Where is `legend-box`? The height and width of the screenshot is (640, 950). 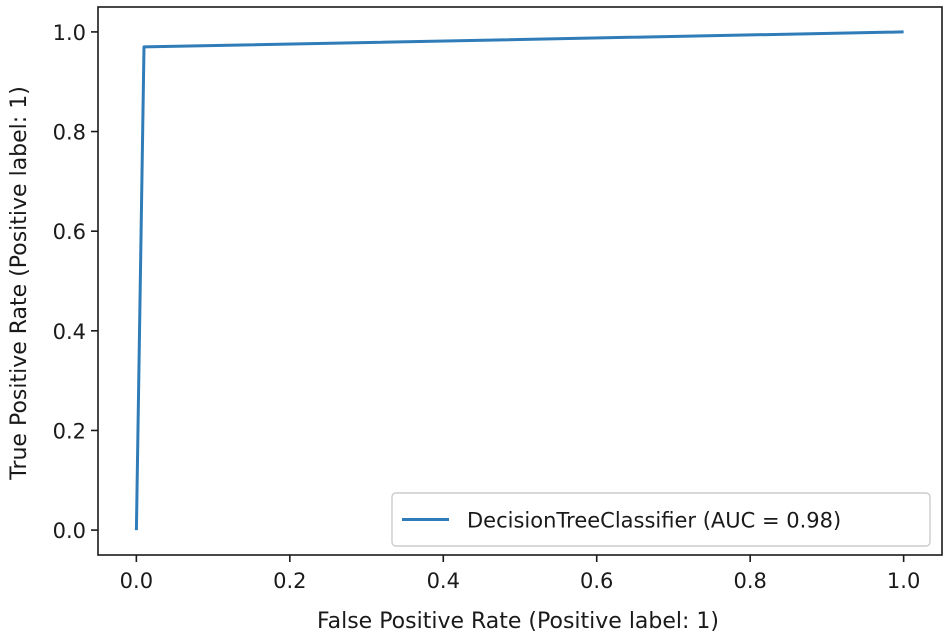 legend-box is located at coordinates (661, 519).